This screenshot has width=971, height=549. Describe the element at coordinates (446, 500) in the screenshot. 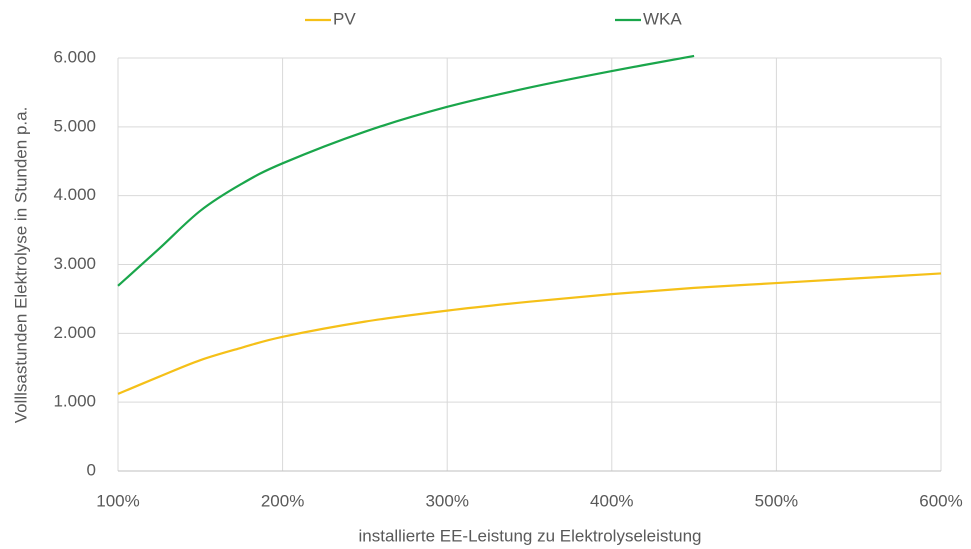

I see `x-tick-label: 300%` at that location.